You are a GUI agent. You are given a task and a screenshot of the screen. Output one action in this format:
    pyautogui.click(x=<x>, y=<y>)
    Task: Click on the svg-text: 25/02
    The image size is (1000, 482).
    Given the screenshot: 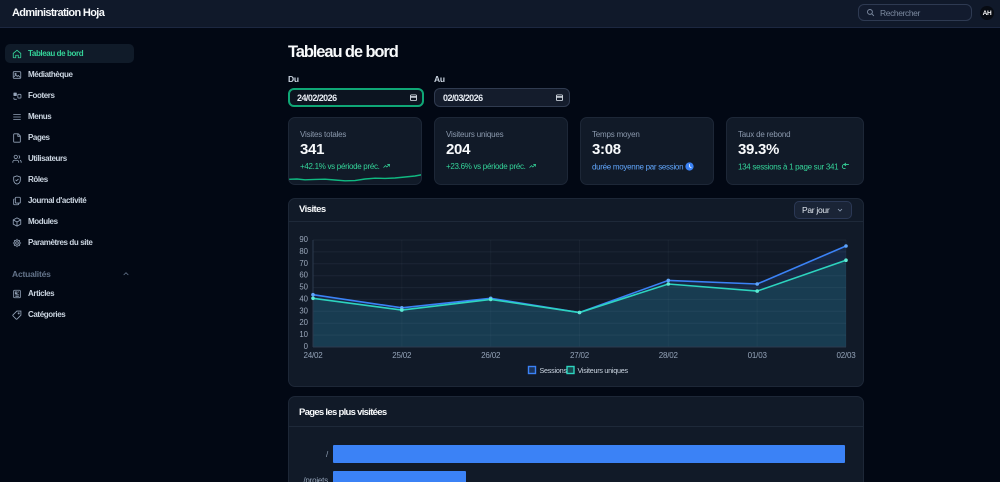 What is the action you would take?
    pyautogui.click(x=402, y=355)
    